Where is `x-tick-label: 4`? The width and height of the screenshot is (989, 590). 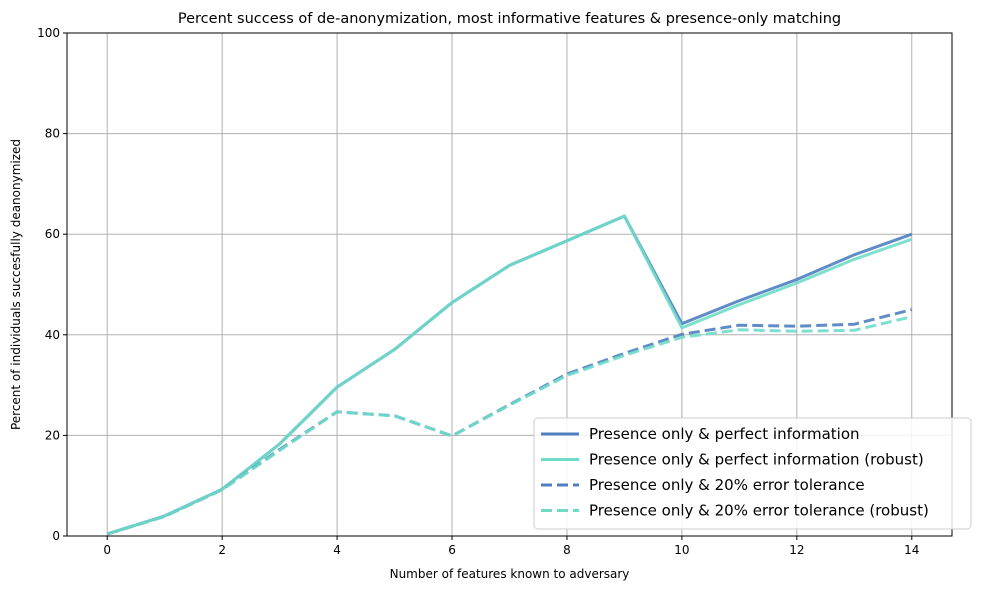 x-tick-label: 4 is located at coordinates (337, 550).